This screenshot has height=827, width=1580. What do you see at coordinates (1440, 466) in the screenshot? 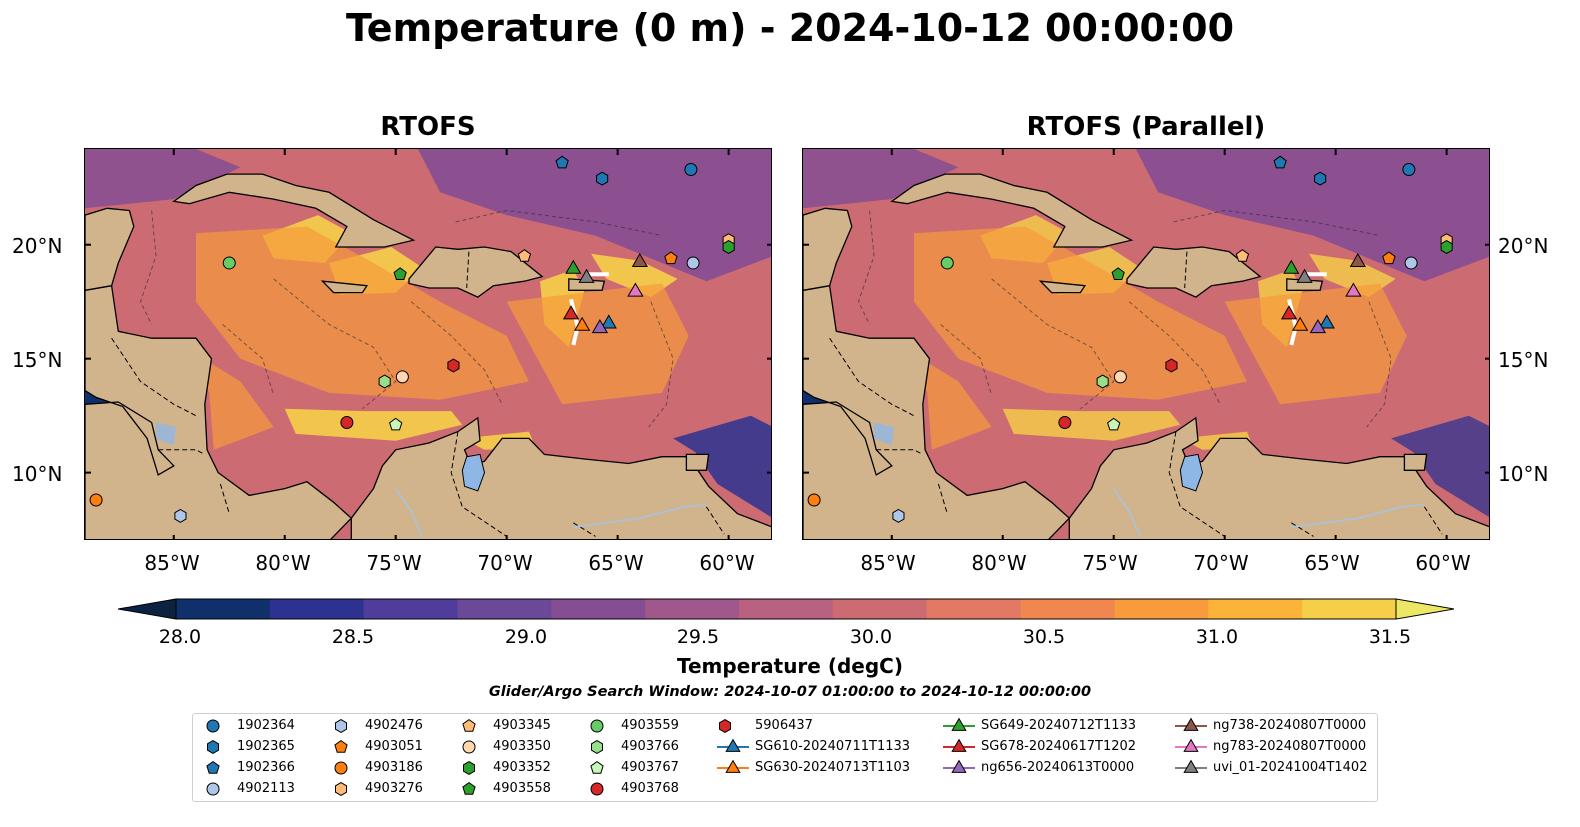
I see `orinoco-cool-water-parallel` at bounding box center [1440, 466].